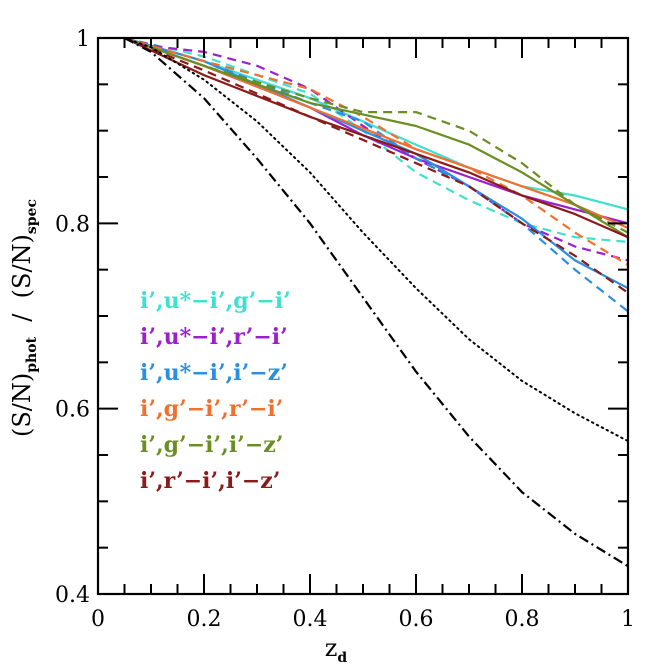 This screenshot has width=664, height=664. Describe the element at coordinates (32, 354) in the screenshot. I see `y-axis-title-part-2: phot` at that location.